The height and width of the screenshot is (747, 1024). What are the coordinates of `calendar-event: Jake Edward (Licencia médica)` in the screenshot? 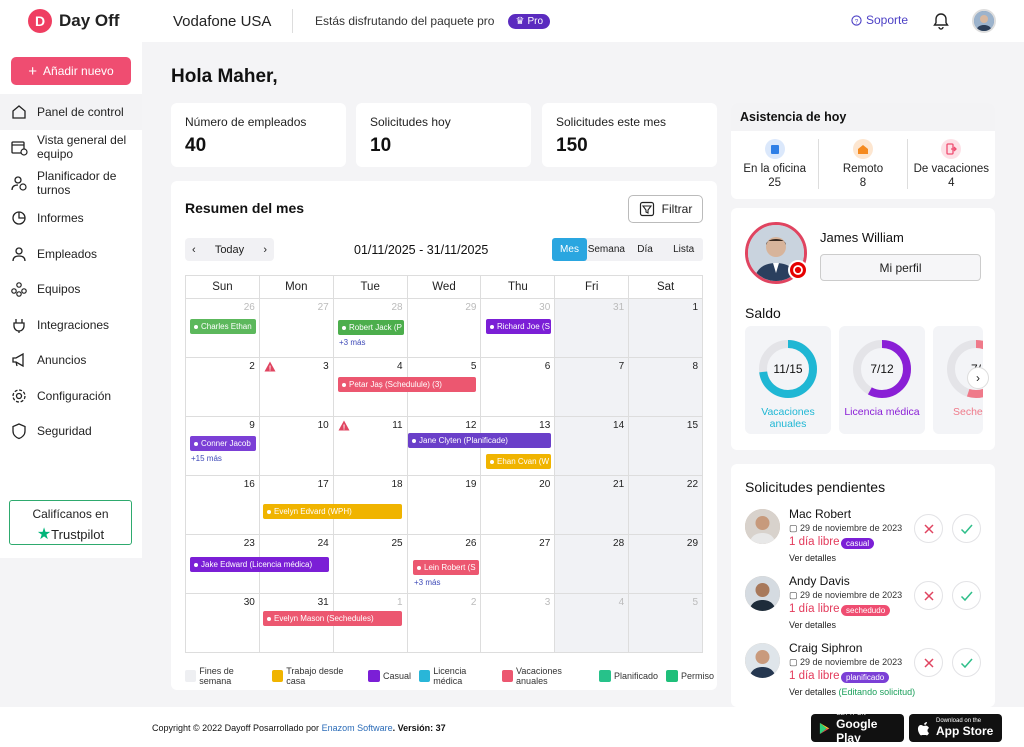 It's located at (259, 564).